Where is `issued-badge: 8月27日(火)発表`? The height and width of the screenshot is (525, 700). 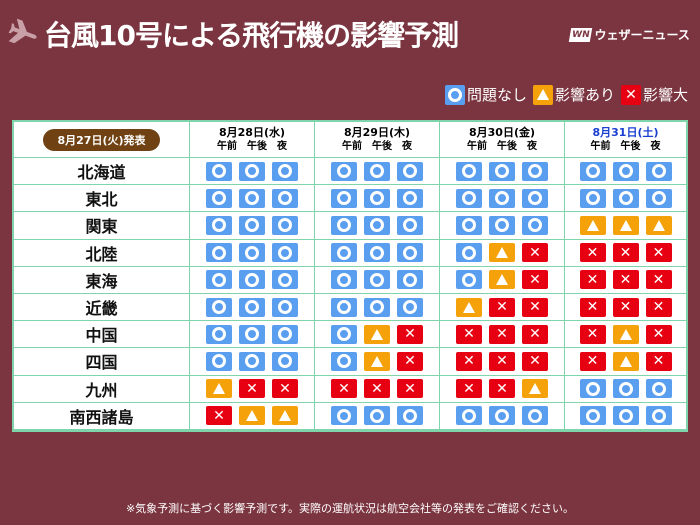
issued-badge: 8月27日(火)発表 is located at coordinates (101, 139).